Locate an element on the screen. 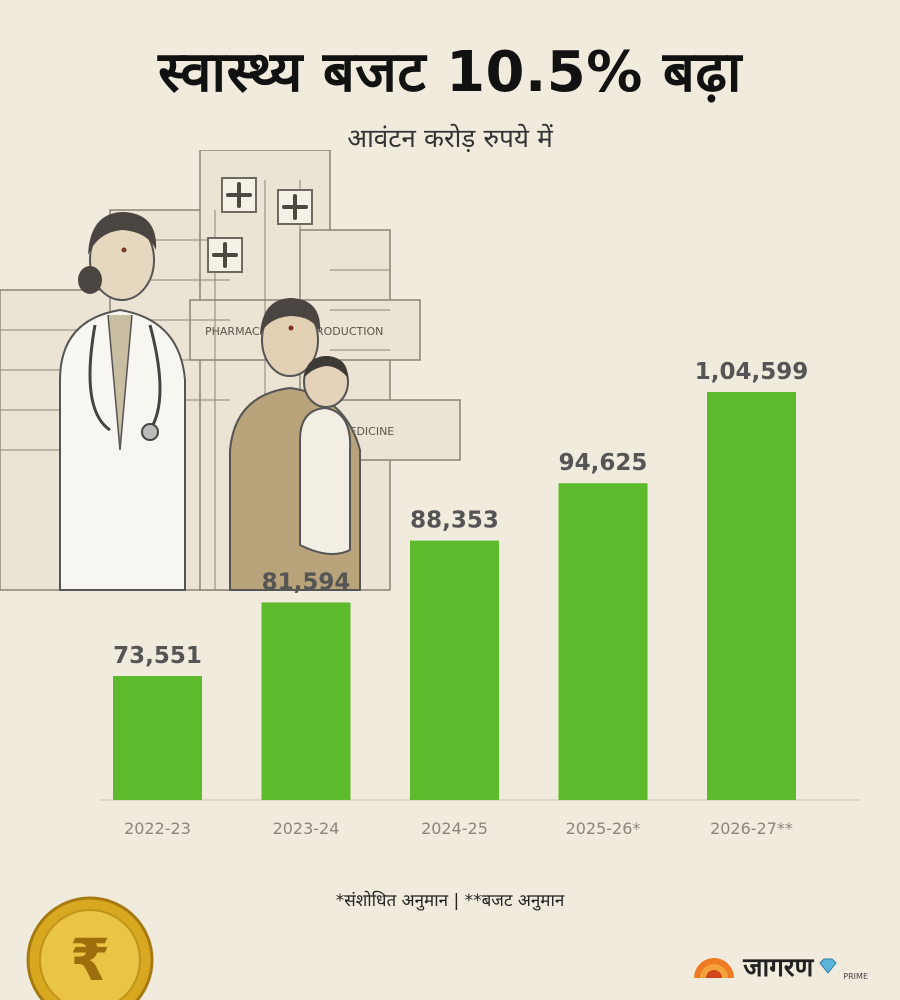  data-label: 94,625 is located at coordinates (603, 463).